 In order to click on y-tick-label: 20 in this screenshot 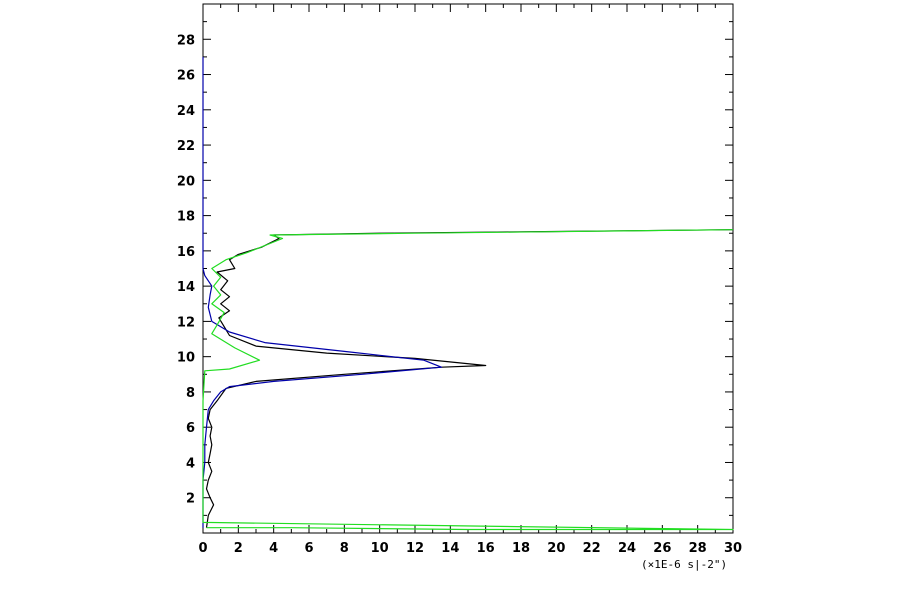, I will do `click(186, 181)`.